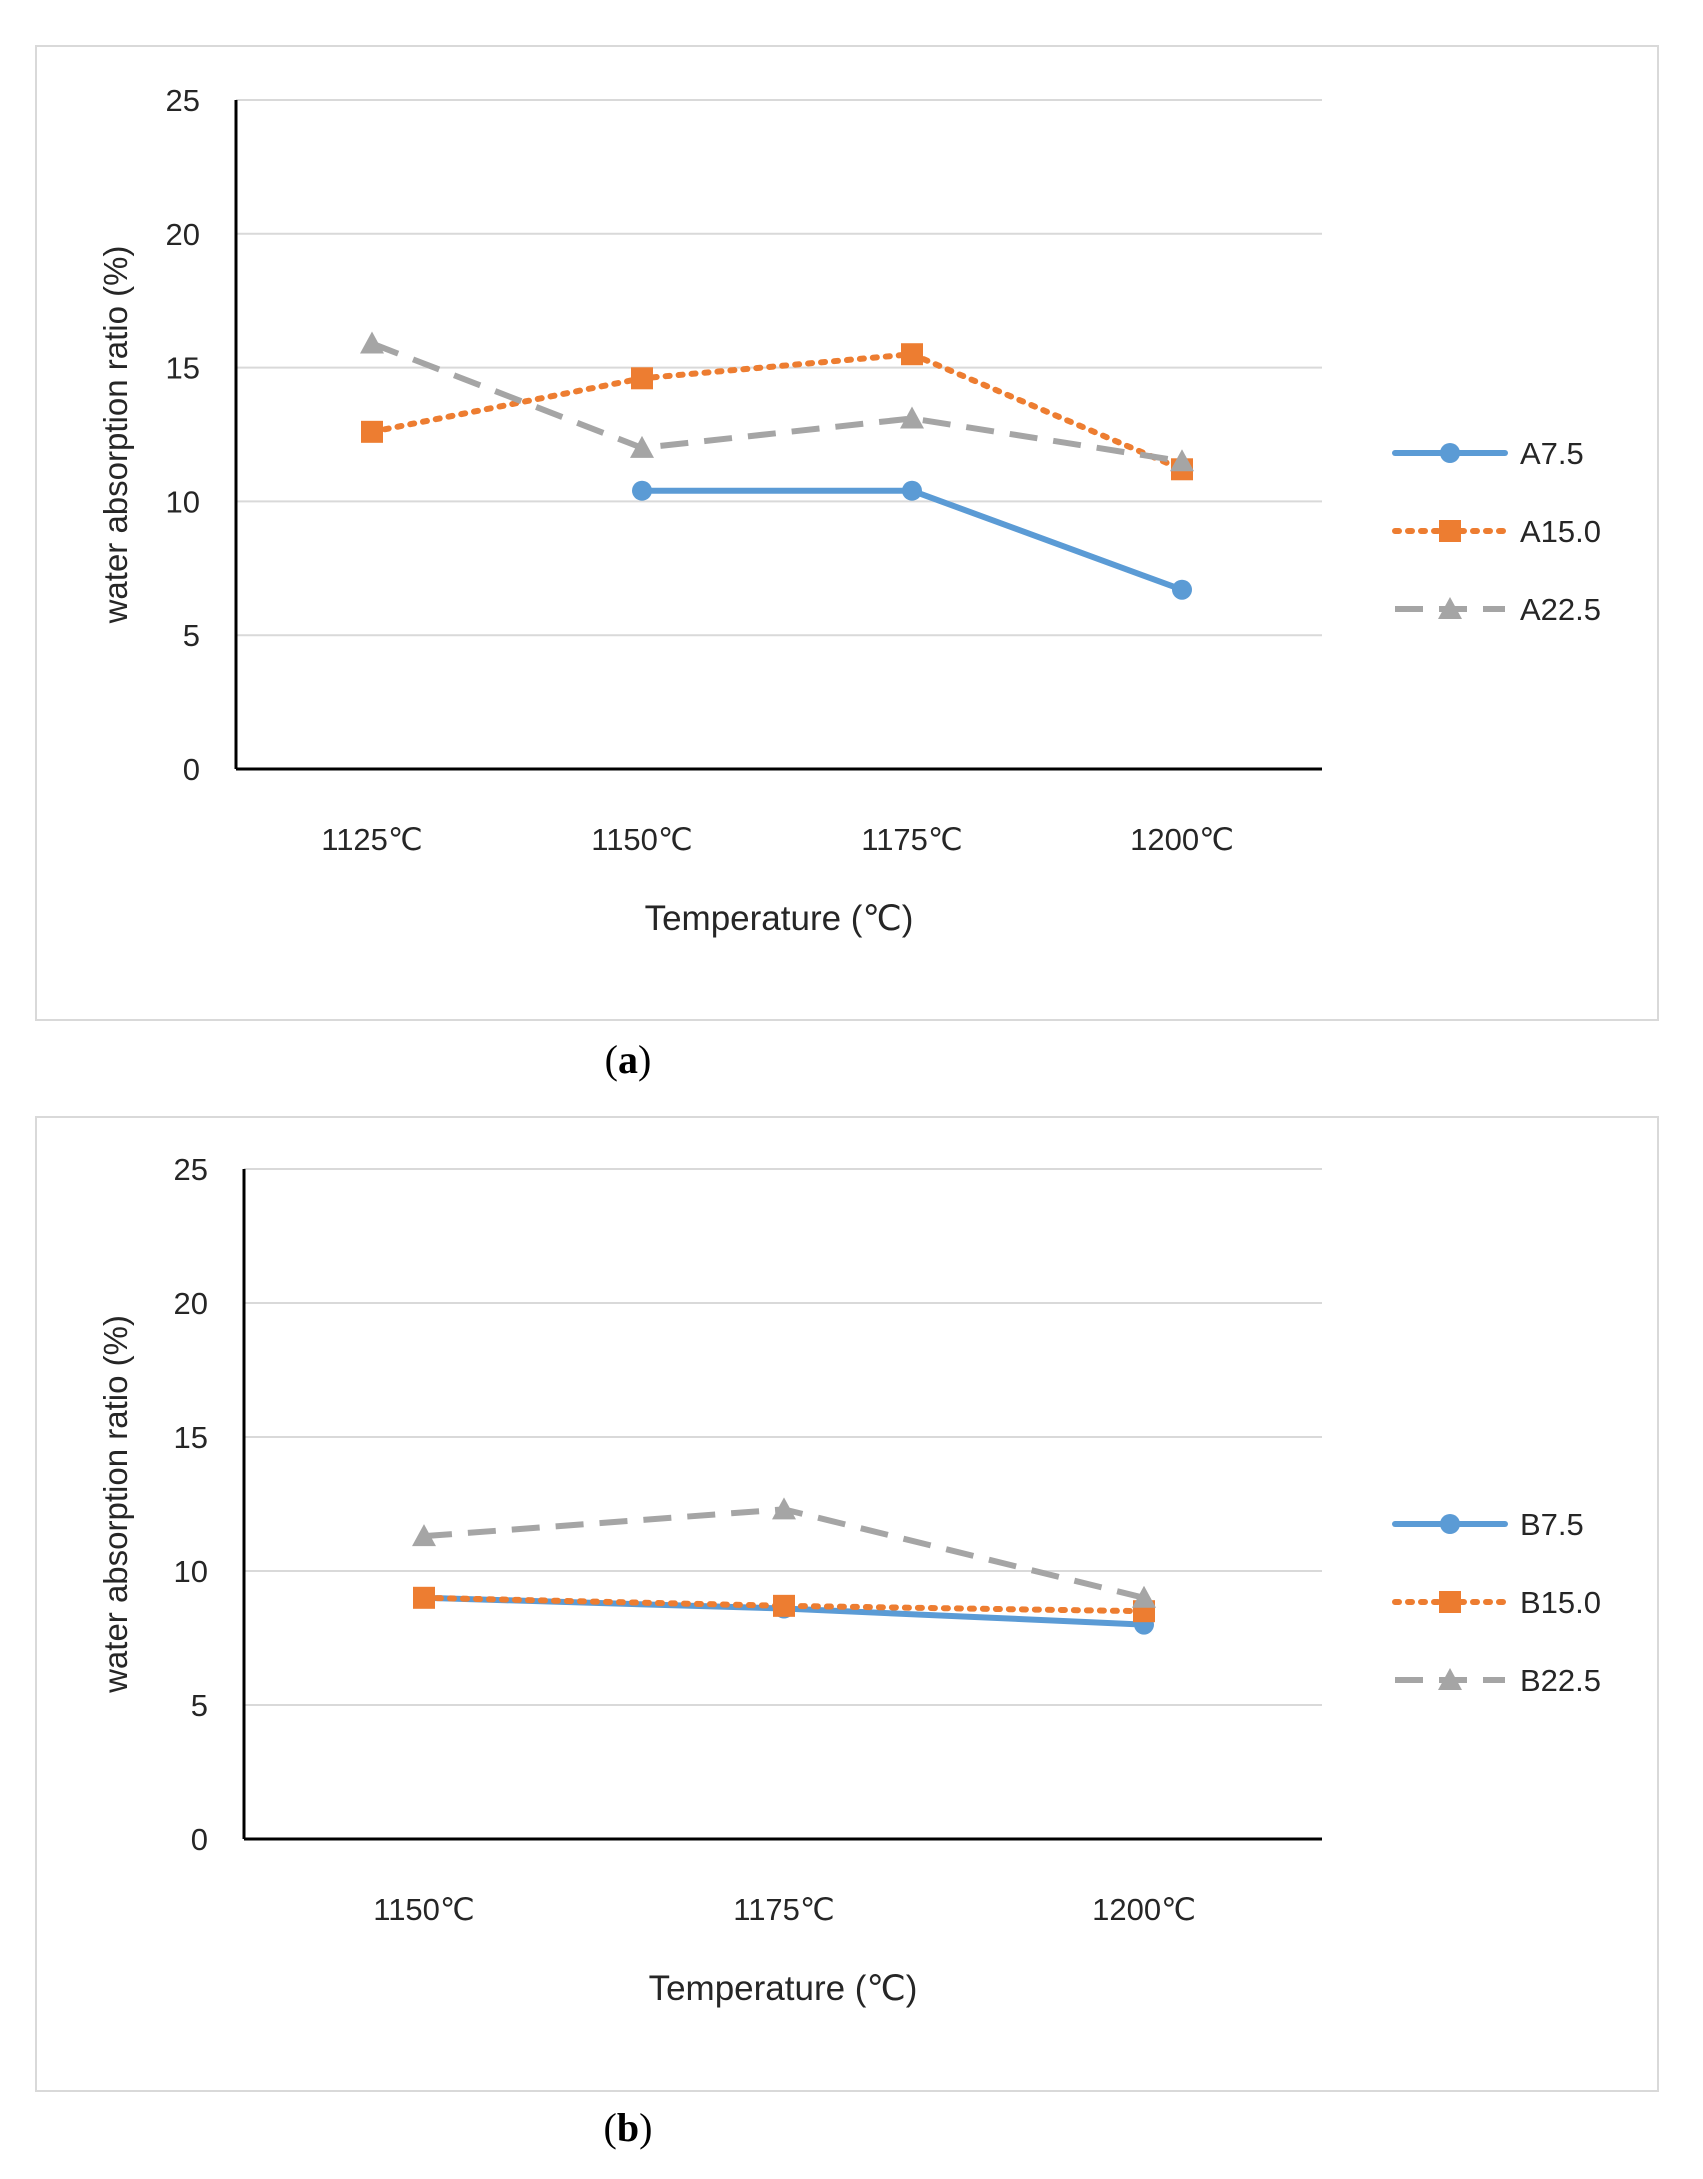 The width and height of the screenshot is (1703, 2179). What do you see at coordinates (1552, 1524) in the screenshot?
I see `legend-label: B7.5` at bounding box center [1552, 1524].